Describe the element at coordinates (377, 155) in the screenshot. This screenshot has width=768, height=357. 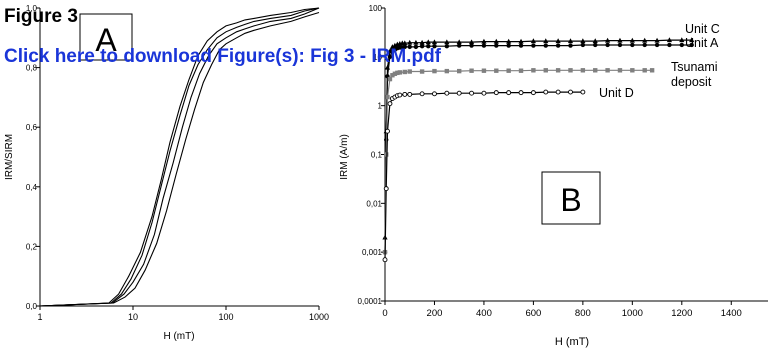
I see `panel-b-y-tick-label: 0,1` at that location.